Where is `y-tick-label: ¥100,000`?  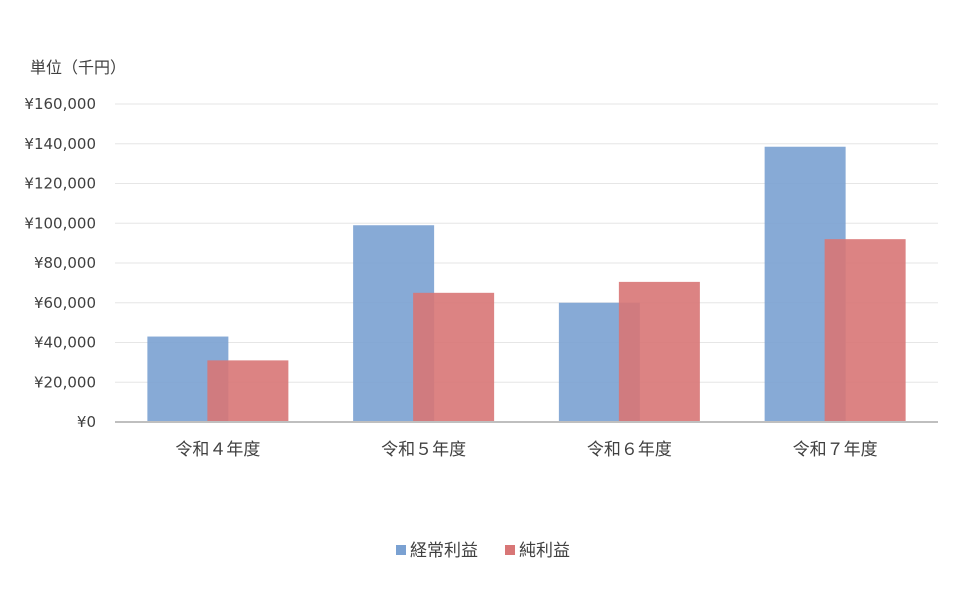 y-tick-label: ¥100,000 is located at coordinates (60, 223).